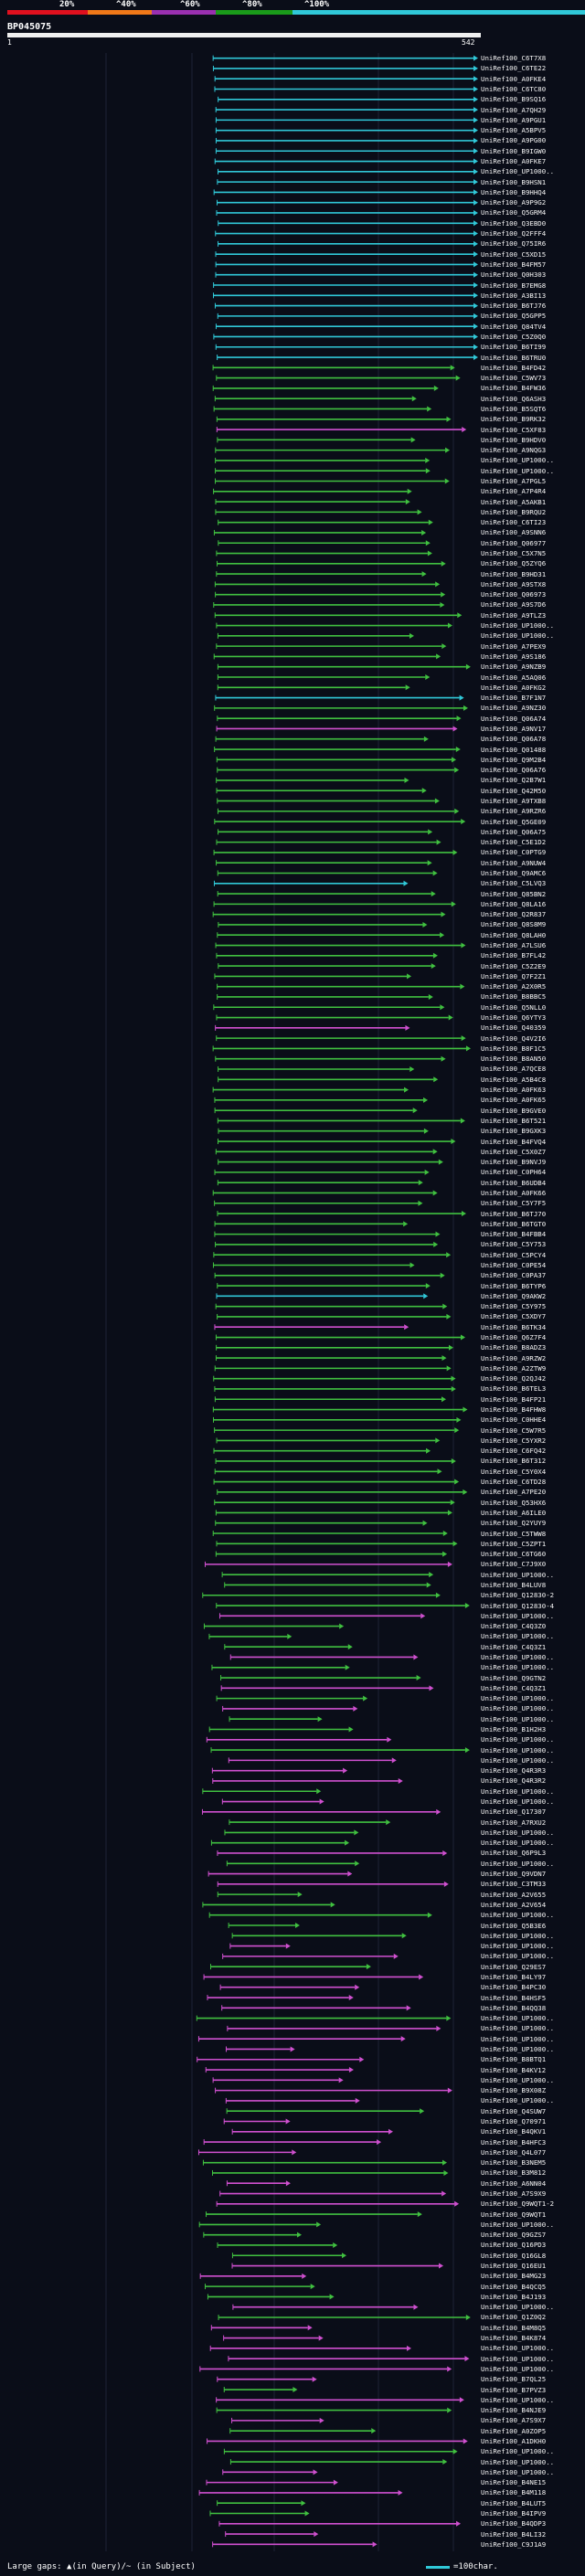 Image resolution: width=585 pixels, height=2576 pixels. Describe the element at coordinates (514, 2482) in the screenshot. I see `hit-label-link: UniRef100_B4NE15` at that location.